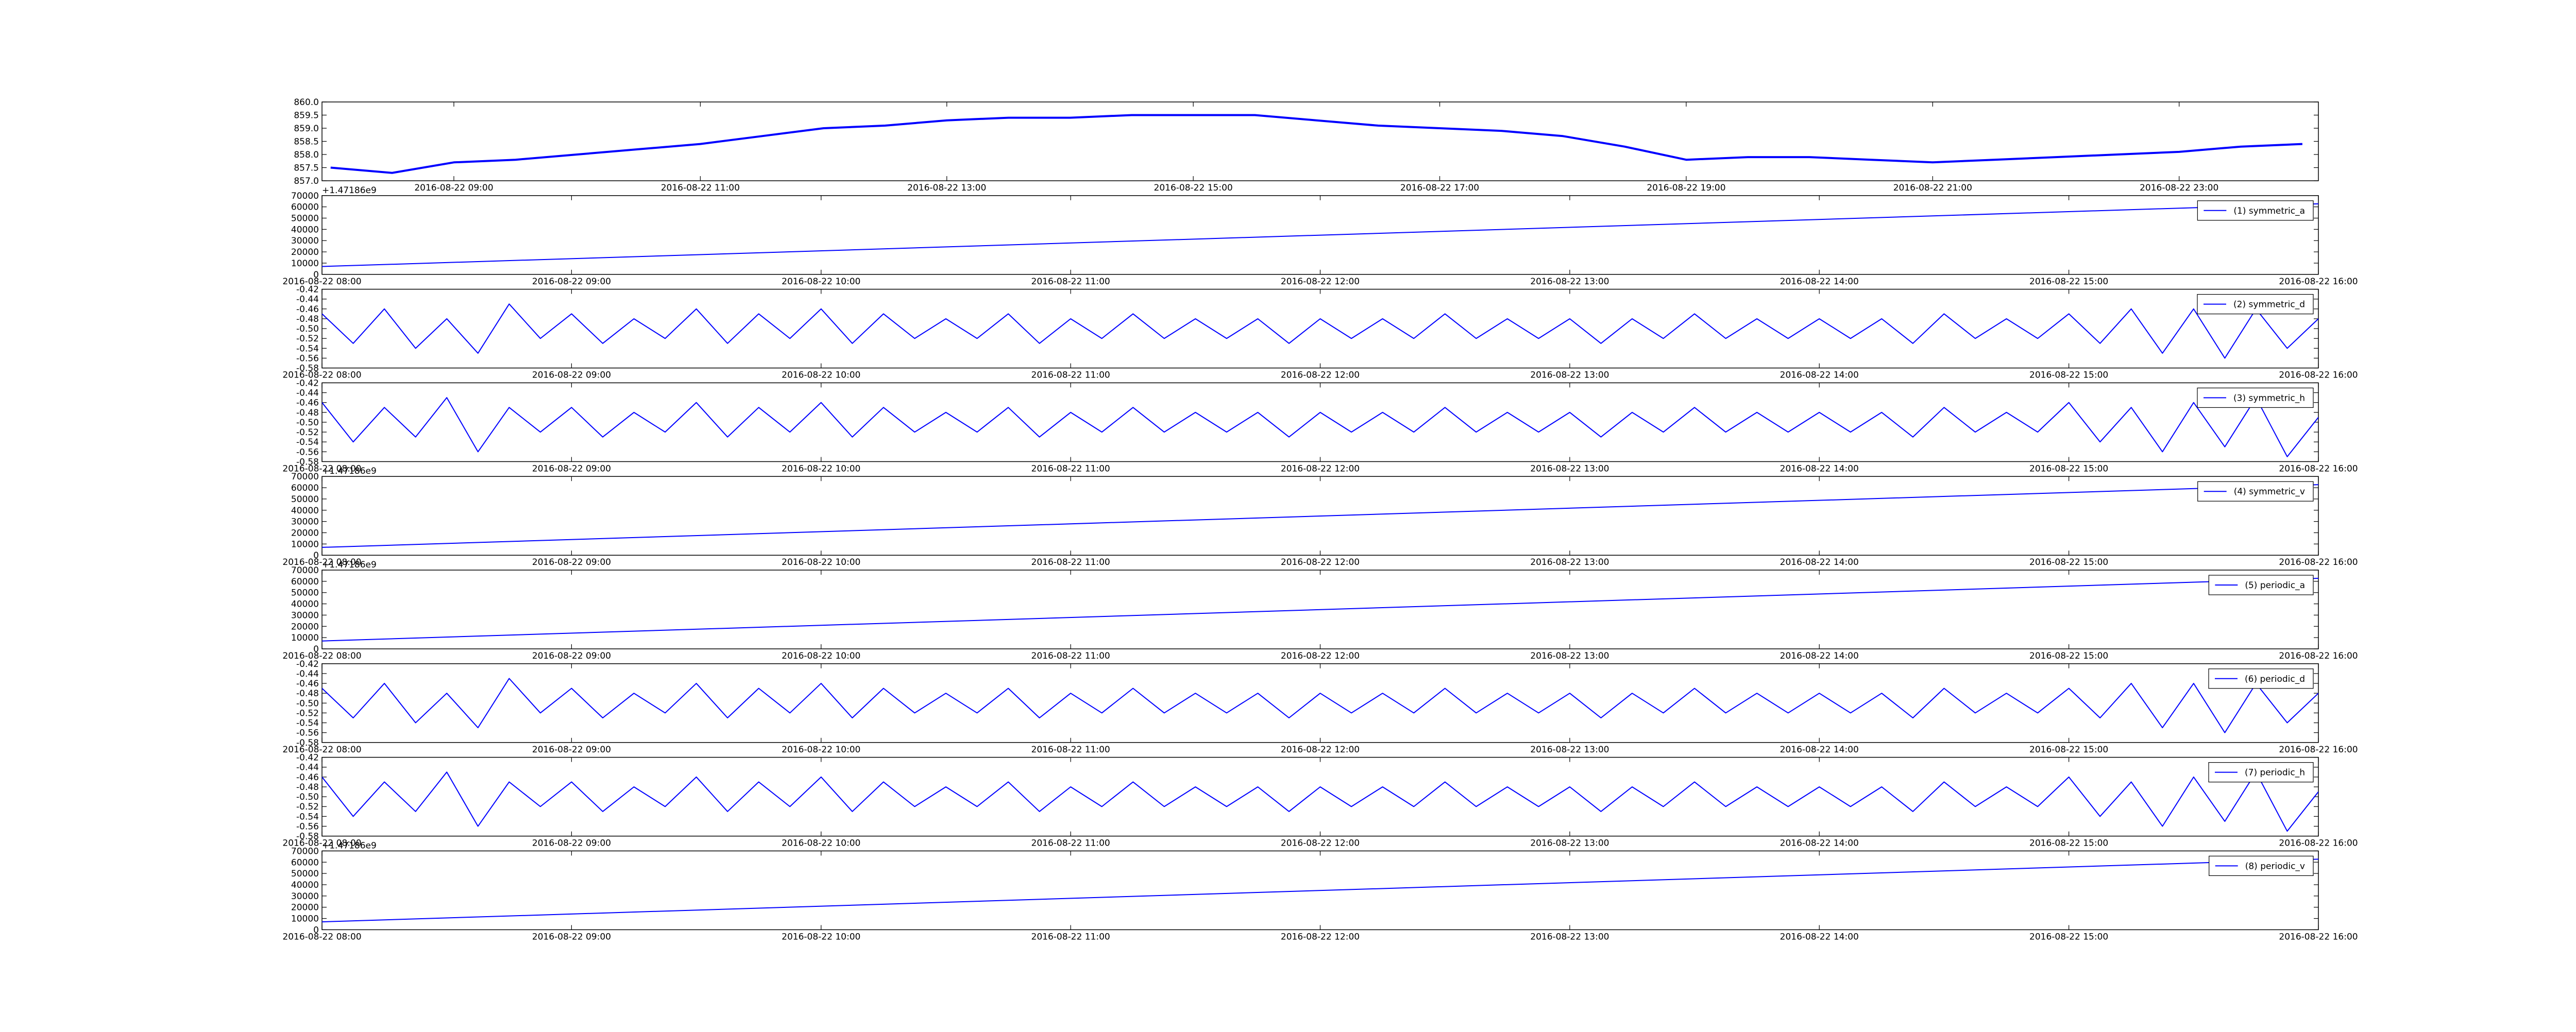 The width and height of the screenshot is (2576, 1032). What do you see at coordinates (305, 488) in the screenshot?
I see `y-tick-label: 60000` at bounding box center [305, 488].